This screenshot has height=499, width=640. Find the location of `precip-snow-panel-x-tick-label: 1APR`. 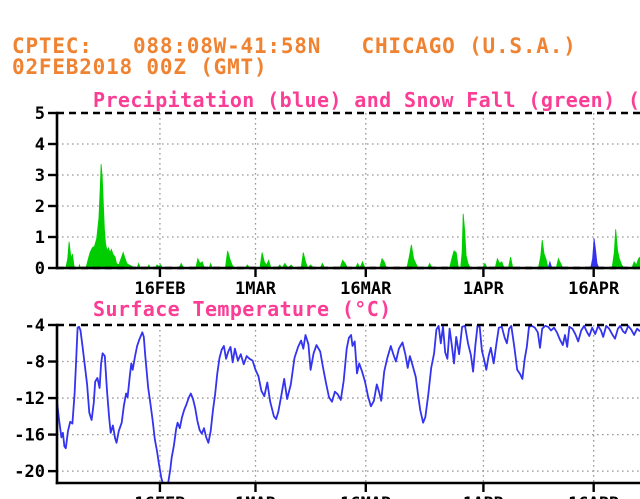

precip-snow-panel-x-tick-label: 1APR is located at coordinates (484, 289).